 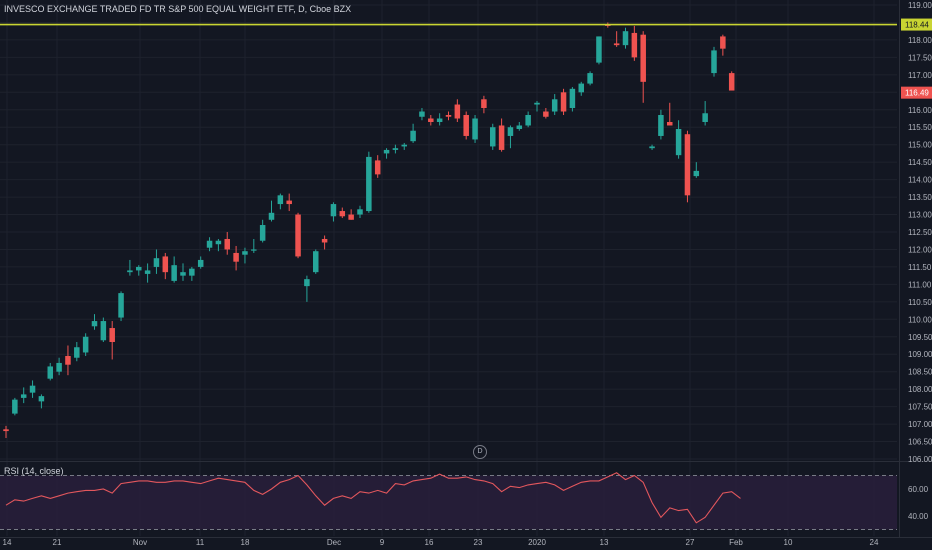 What do you see at coordinates (480, 452) in the screenshot?
I see `timeframe-marker-button: D` at bounding box center [480, 452].